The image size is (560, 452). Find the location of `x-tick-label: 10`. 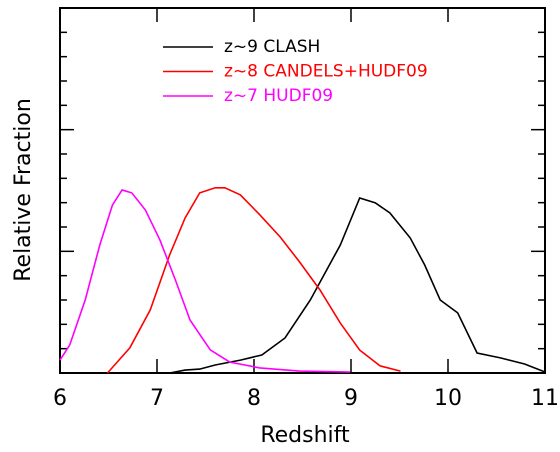

x-tick-label: 10 is located at coordinates (448, 398).